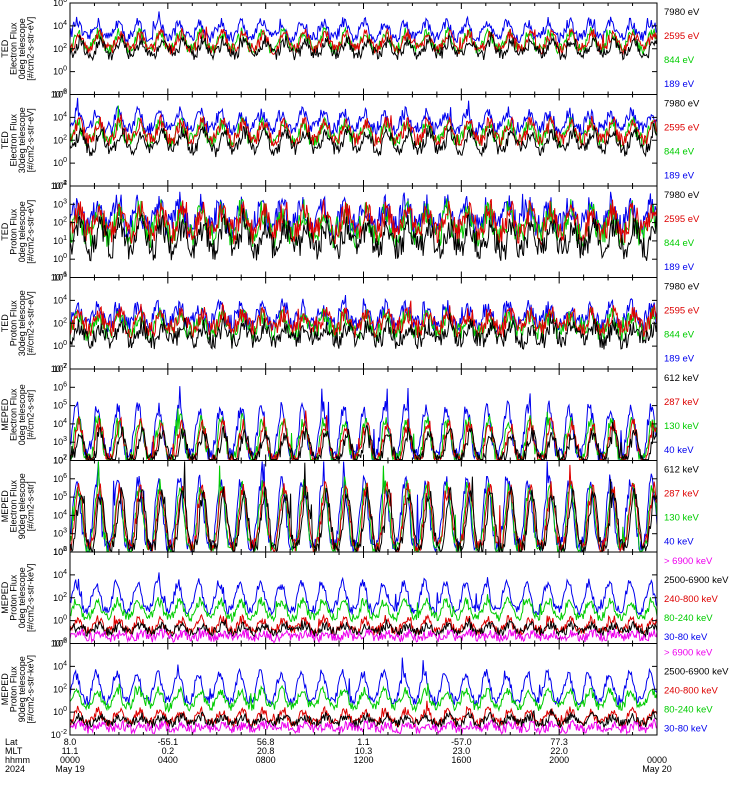  Describe the element at coordinates (363, 507) in the screenshot. I see `series-line-612-kev` at that location.